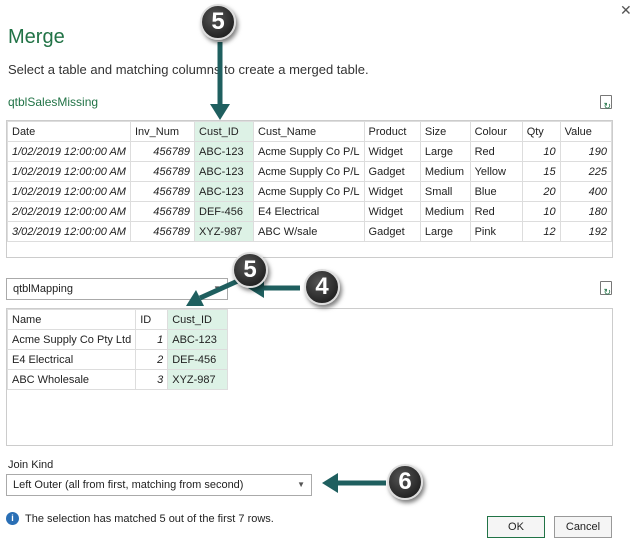  Describe the element at coordinates (162, 231) in the screenshot. I see `table-cell: 456789` at that location.